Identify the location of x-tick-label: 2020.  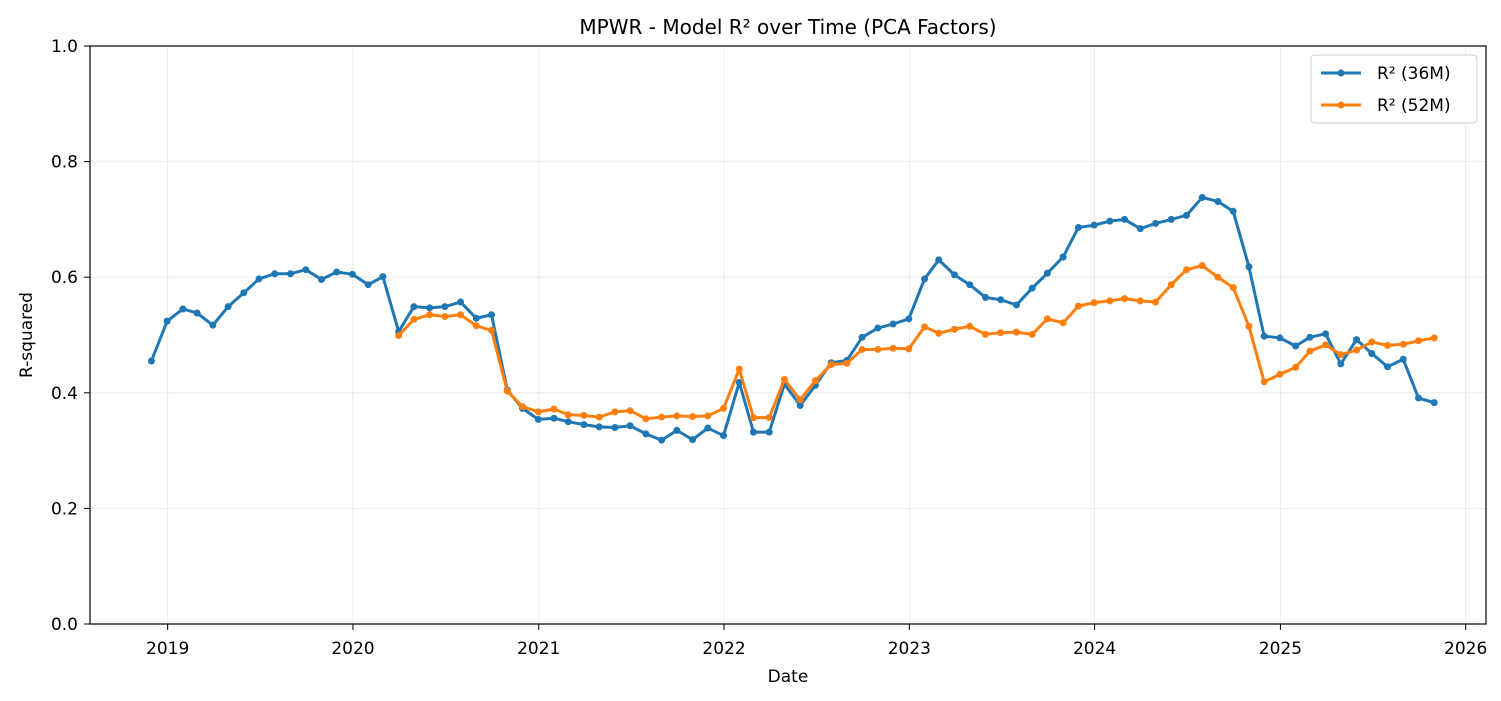
(352, 649).